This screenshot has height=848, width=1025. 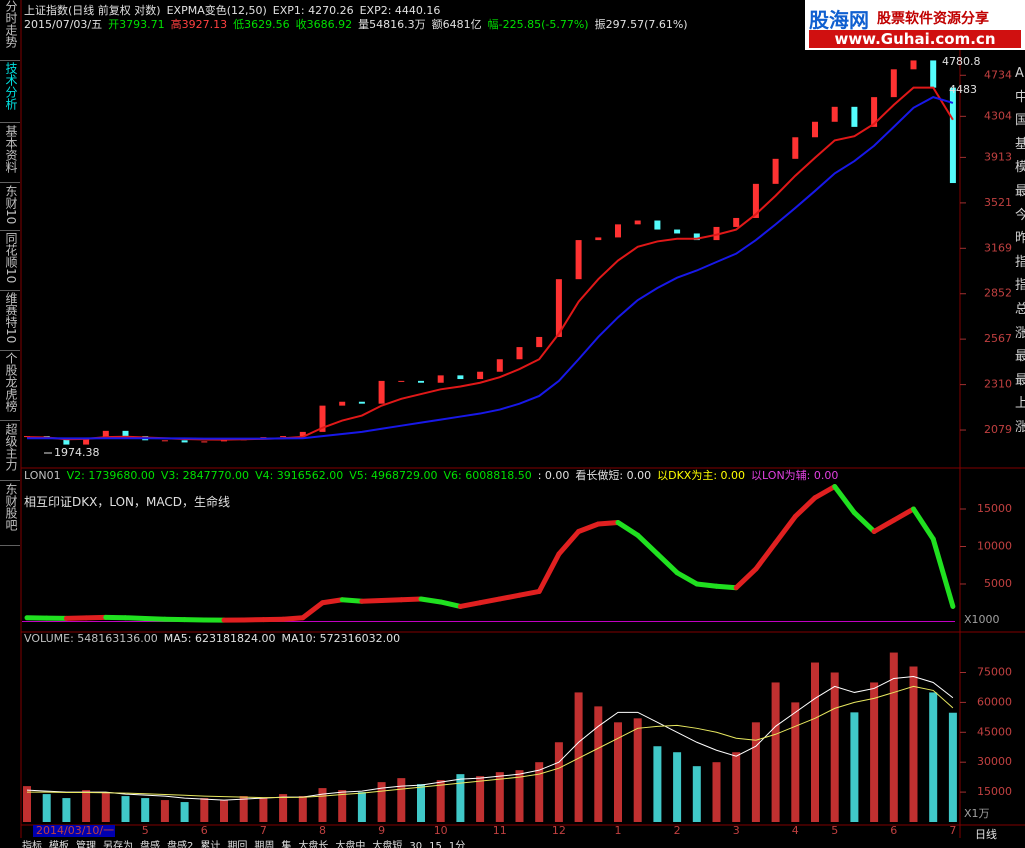 I want to click on header-item: 低3629.56, so click(x=261, y=24).